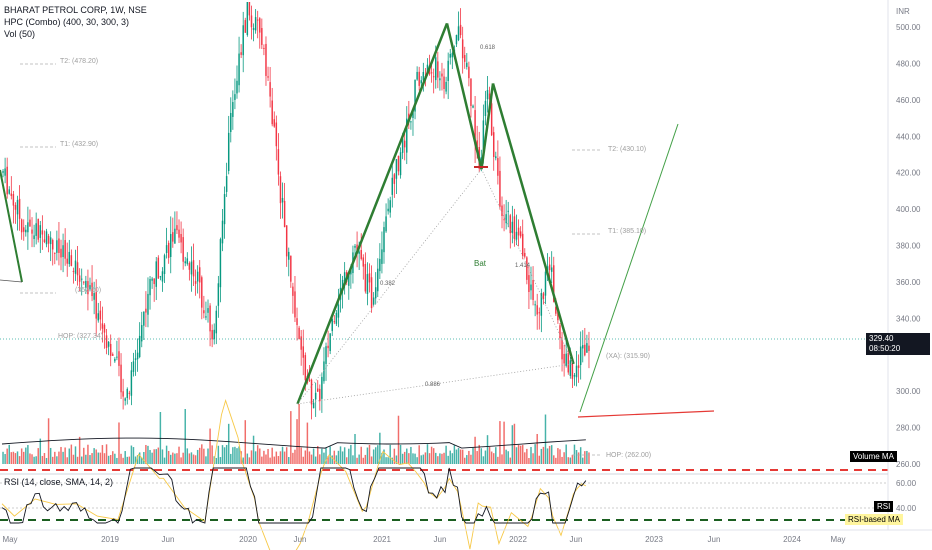  Describe the element at coordinates (59, 482) in the screenshot. I see `rsi-legend: RSI (14, close, SMA, 14, 2)` at that location.